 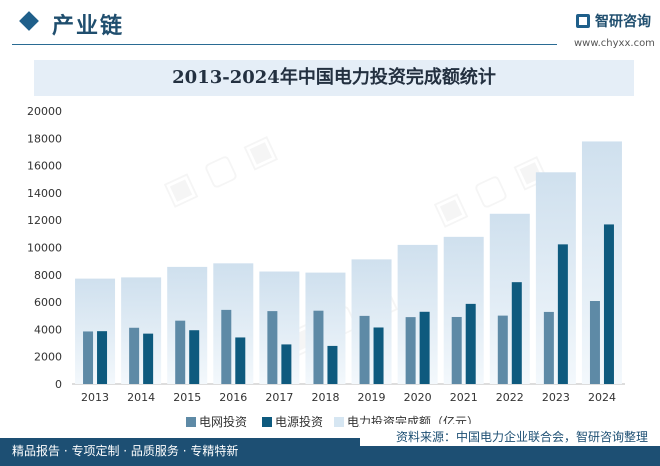 What do you see at coordinates (48, 357) in the screenshot?
I see `y-tick-label: 2000` at bounding box center [48, 357].